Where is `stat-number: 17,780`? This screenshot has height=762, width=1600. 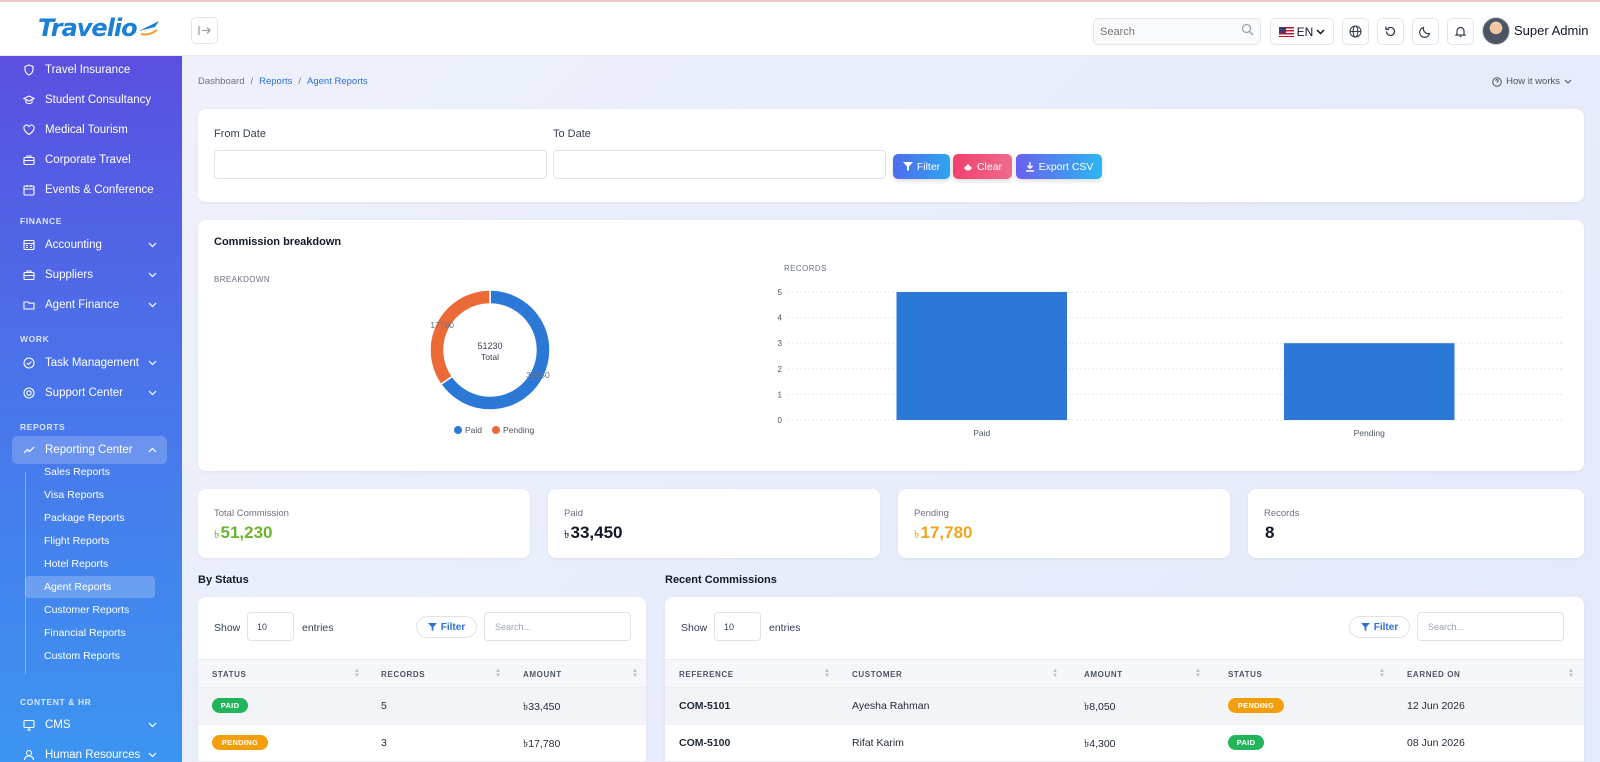
stat-number: 17,780 is located at coordinates (946, 532).